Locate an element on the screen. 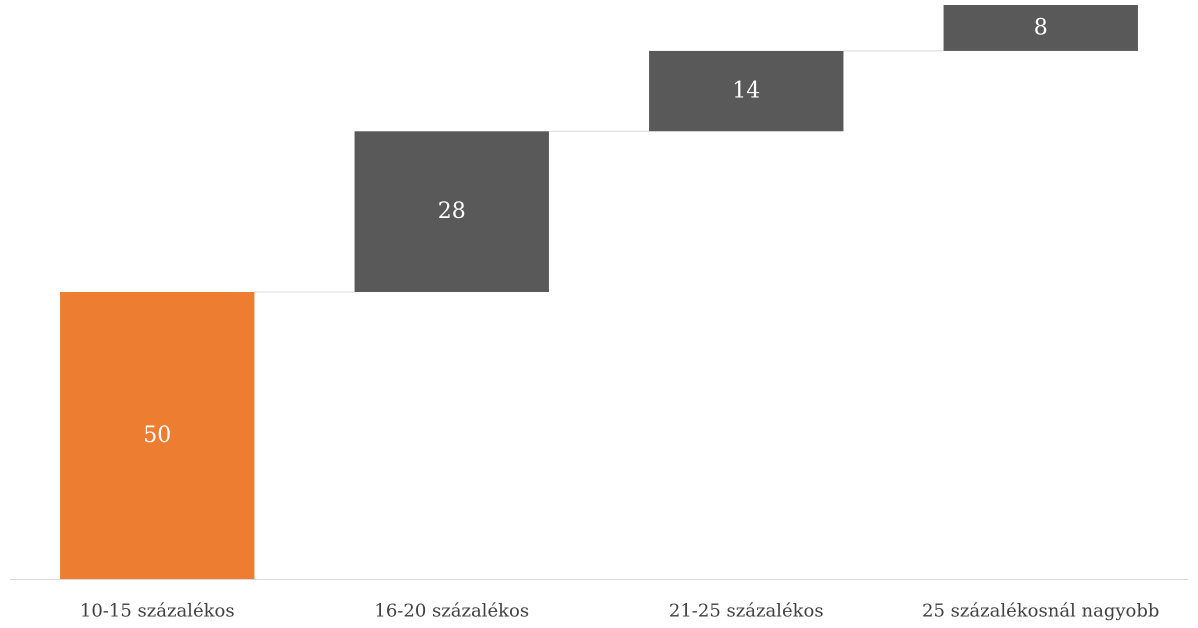 The image size is (1198, 628). bar-value-label: 14 is located at coordinates (746, 91).